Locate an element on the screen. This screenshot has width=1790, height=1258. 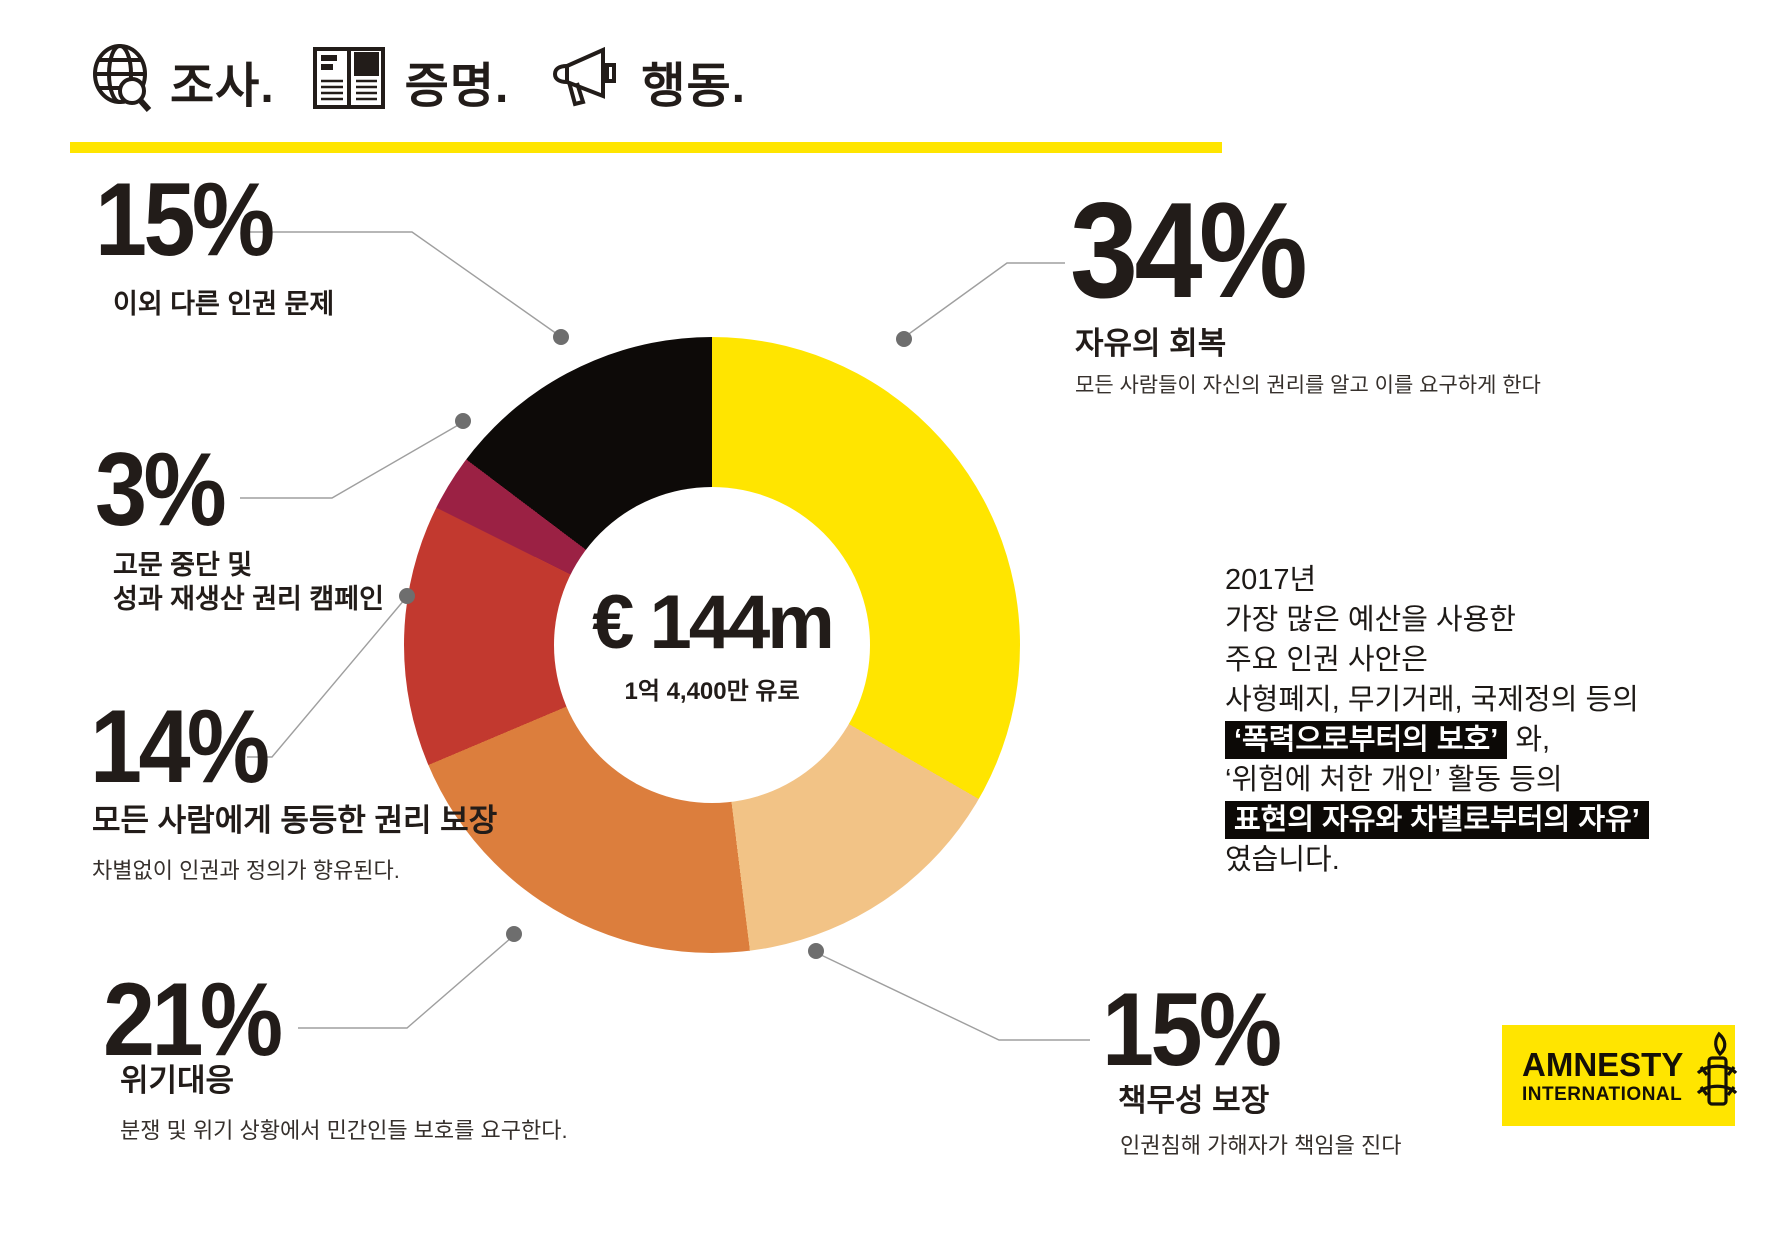
callout-equal-title: 모든 사람에게 동등한 권리 보장 is located at coordinates (295, 820).